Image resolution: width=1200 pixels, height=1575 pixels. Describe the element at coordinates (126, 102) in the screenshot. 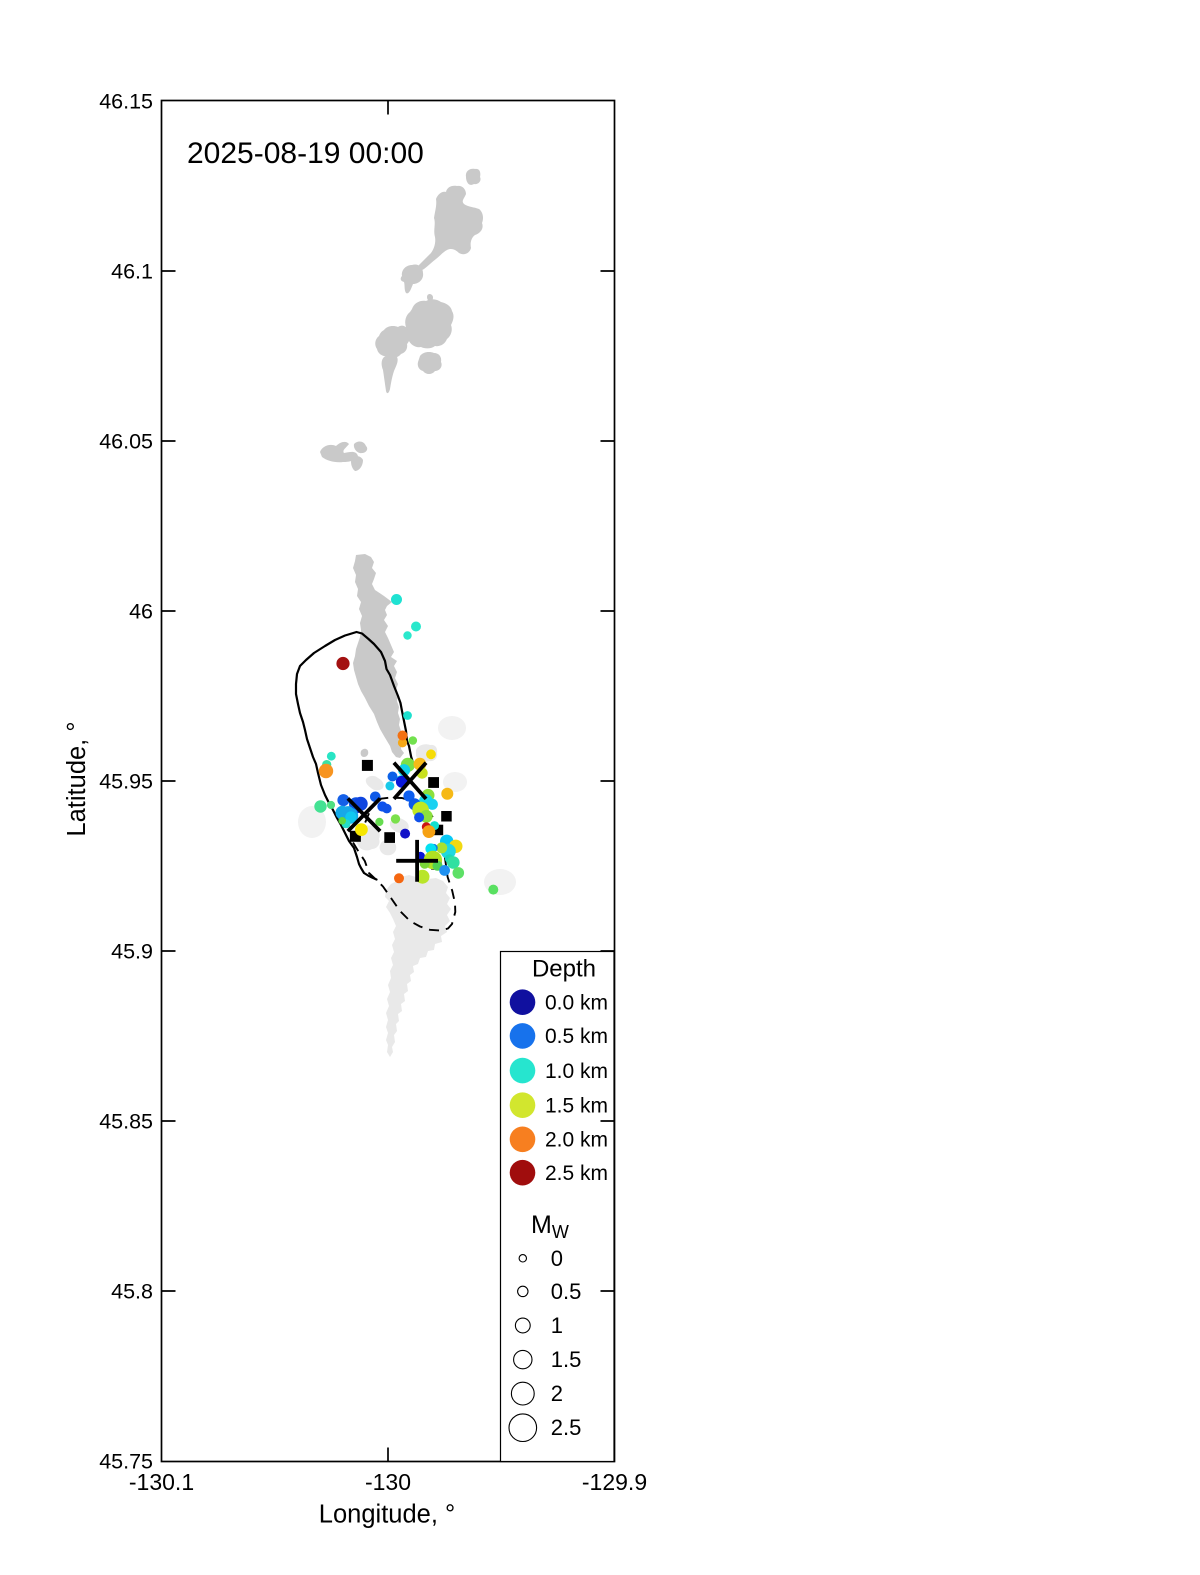

I see `svg-text: 46.15` at that location.